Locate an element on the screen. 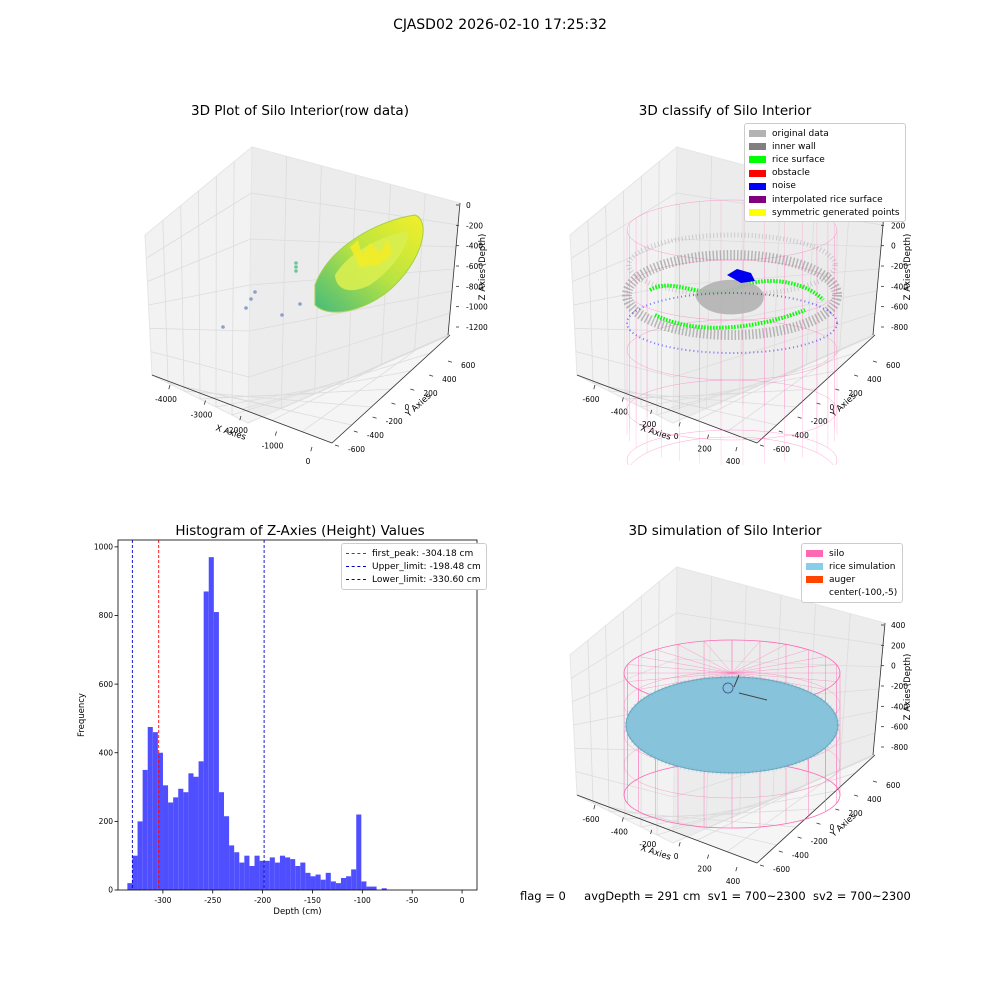  classify-legend-label: inner wall is located at coordinates (794, 146).